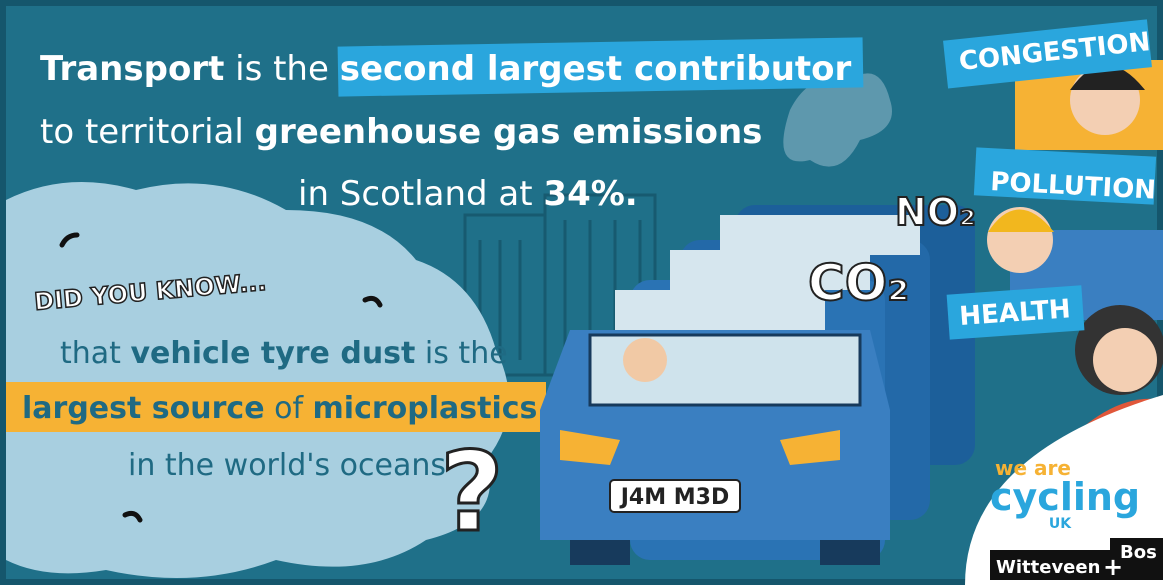 This screenshot has height=585, width=1163. What do you see at coordinates (837, 120) in the screenshot?
I see `smoke` at bounding box center [837, 120].